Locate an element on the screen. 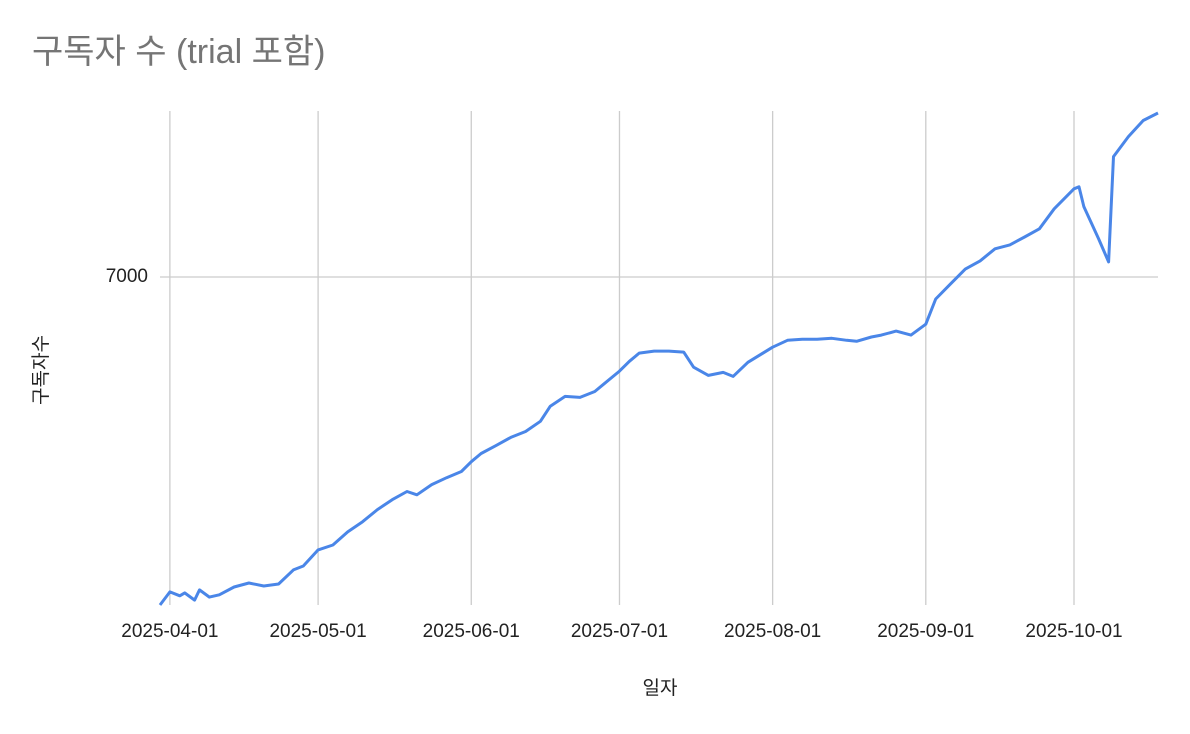 This screenshot has width=1190, height=734. x-axis-label: 일자 is located at coordinates (660, 688).